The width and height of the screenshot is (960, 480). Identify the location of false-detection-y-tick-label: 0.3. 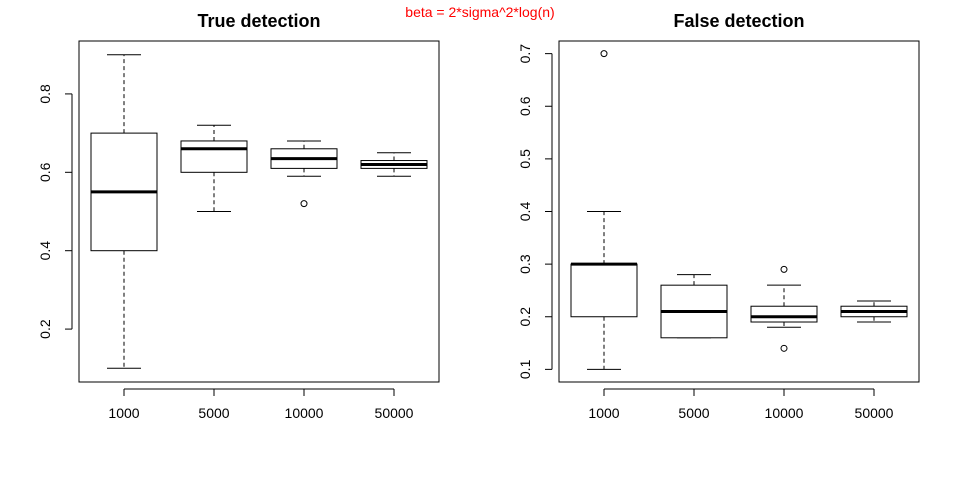
(525, 264).